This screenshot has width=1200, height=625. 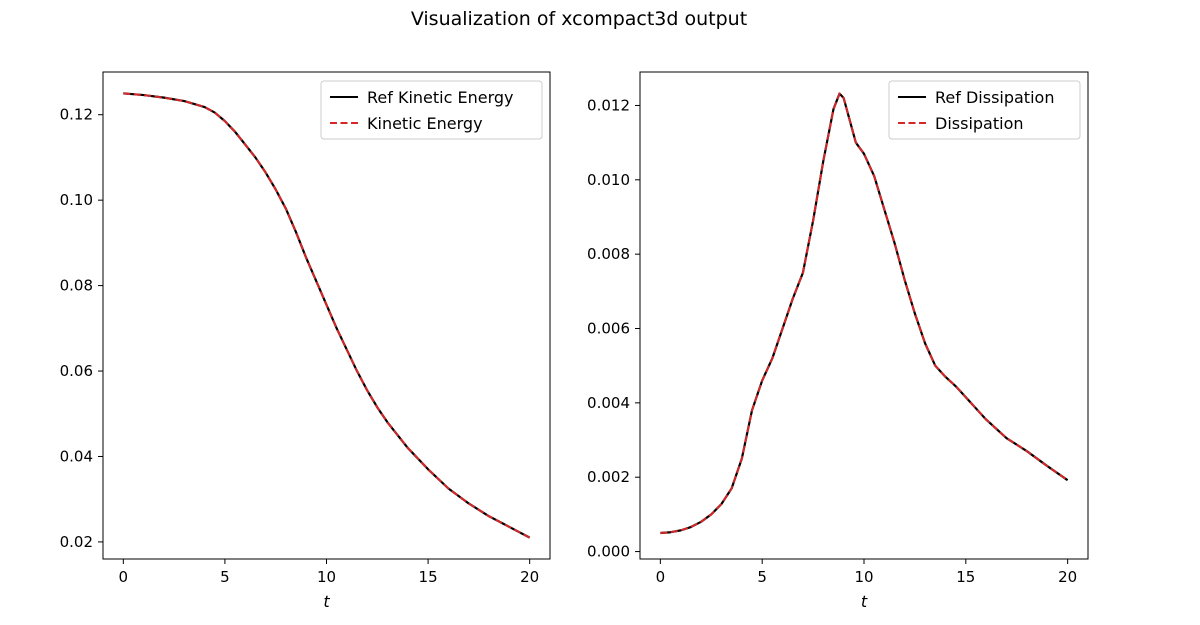 What do you see at coordinates (965, 577) in the screenshot?
I see `diss-x-tick-label: 15` at bounding box center [965, 577].